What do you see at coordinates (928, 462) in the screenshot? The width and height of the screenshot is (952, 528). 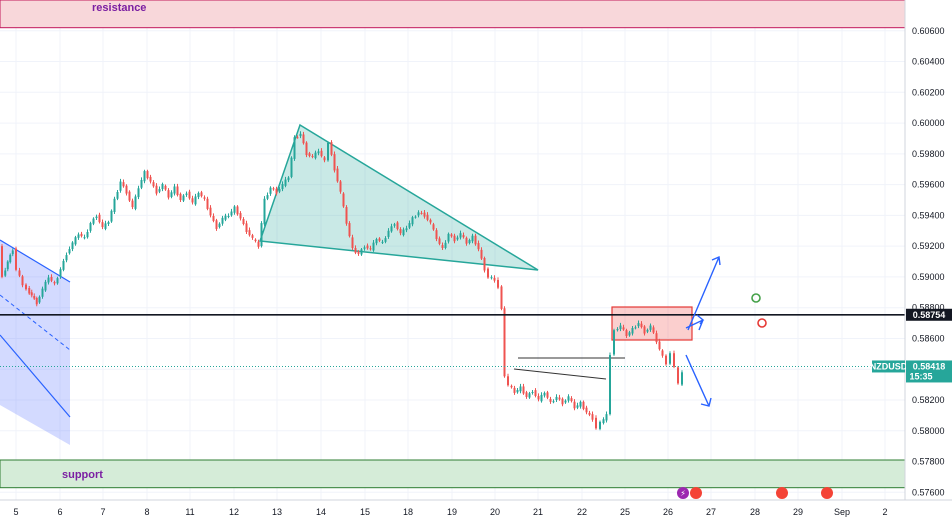 I see `y-tick-label: 0.57800` at bounding box center [928, 462].